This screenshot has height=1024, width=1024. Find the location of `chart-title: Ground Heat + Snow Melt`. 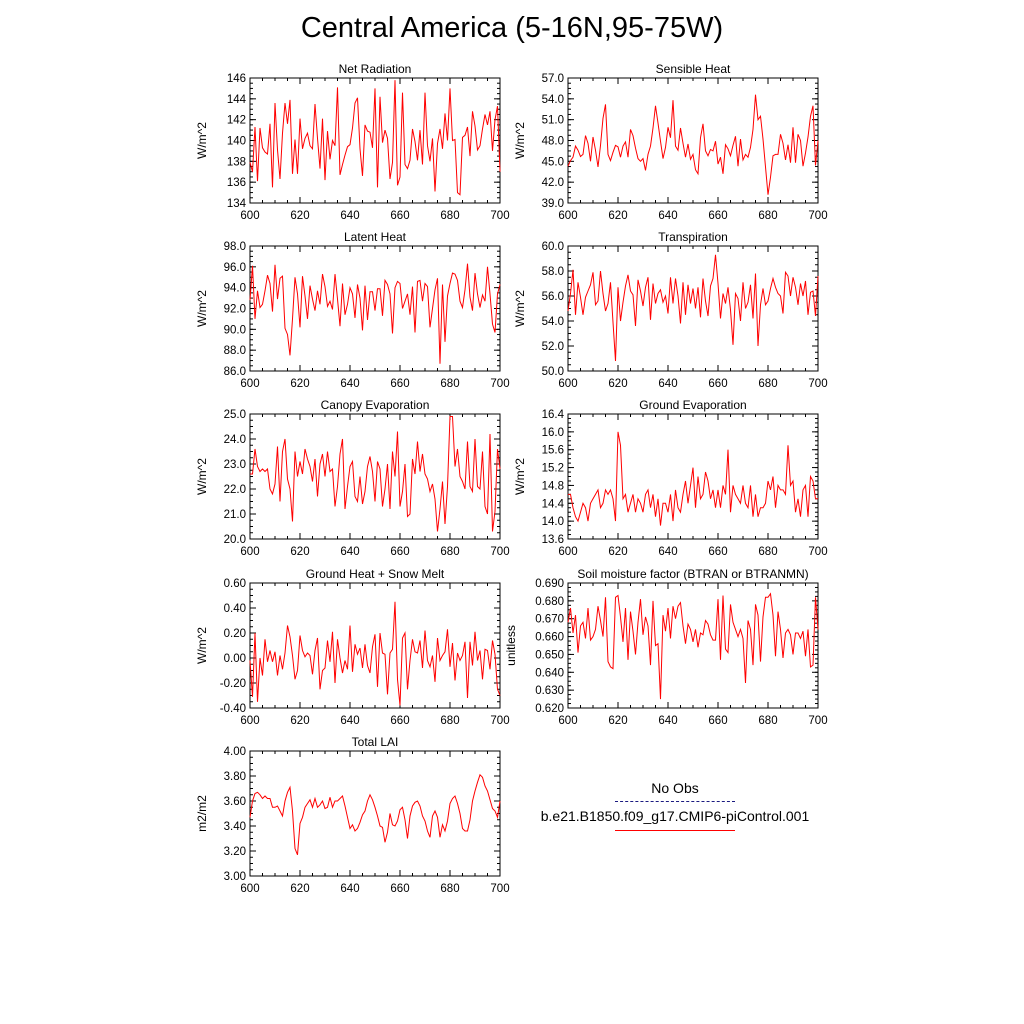

chart-title: Ground Heat + Snow Melt is located at coordinates (375, 574).